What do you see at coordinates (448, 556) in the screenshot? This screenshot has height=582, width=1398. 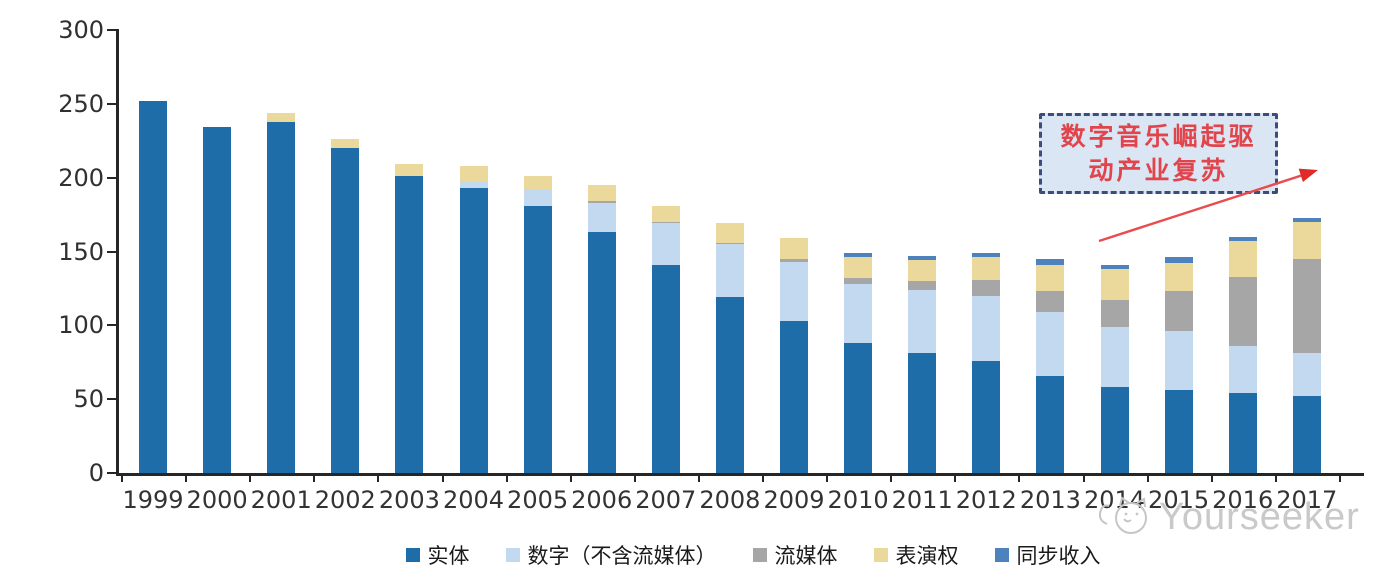 I see `legend-label: 实体` at bounding box center [448, 556].